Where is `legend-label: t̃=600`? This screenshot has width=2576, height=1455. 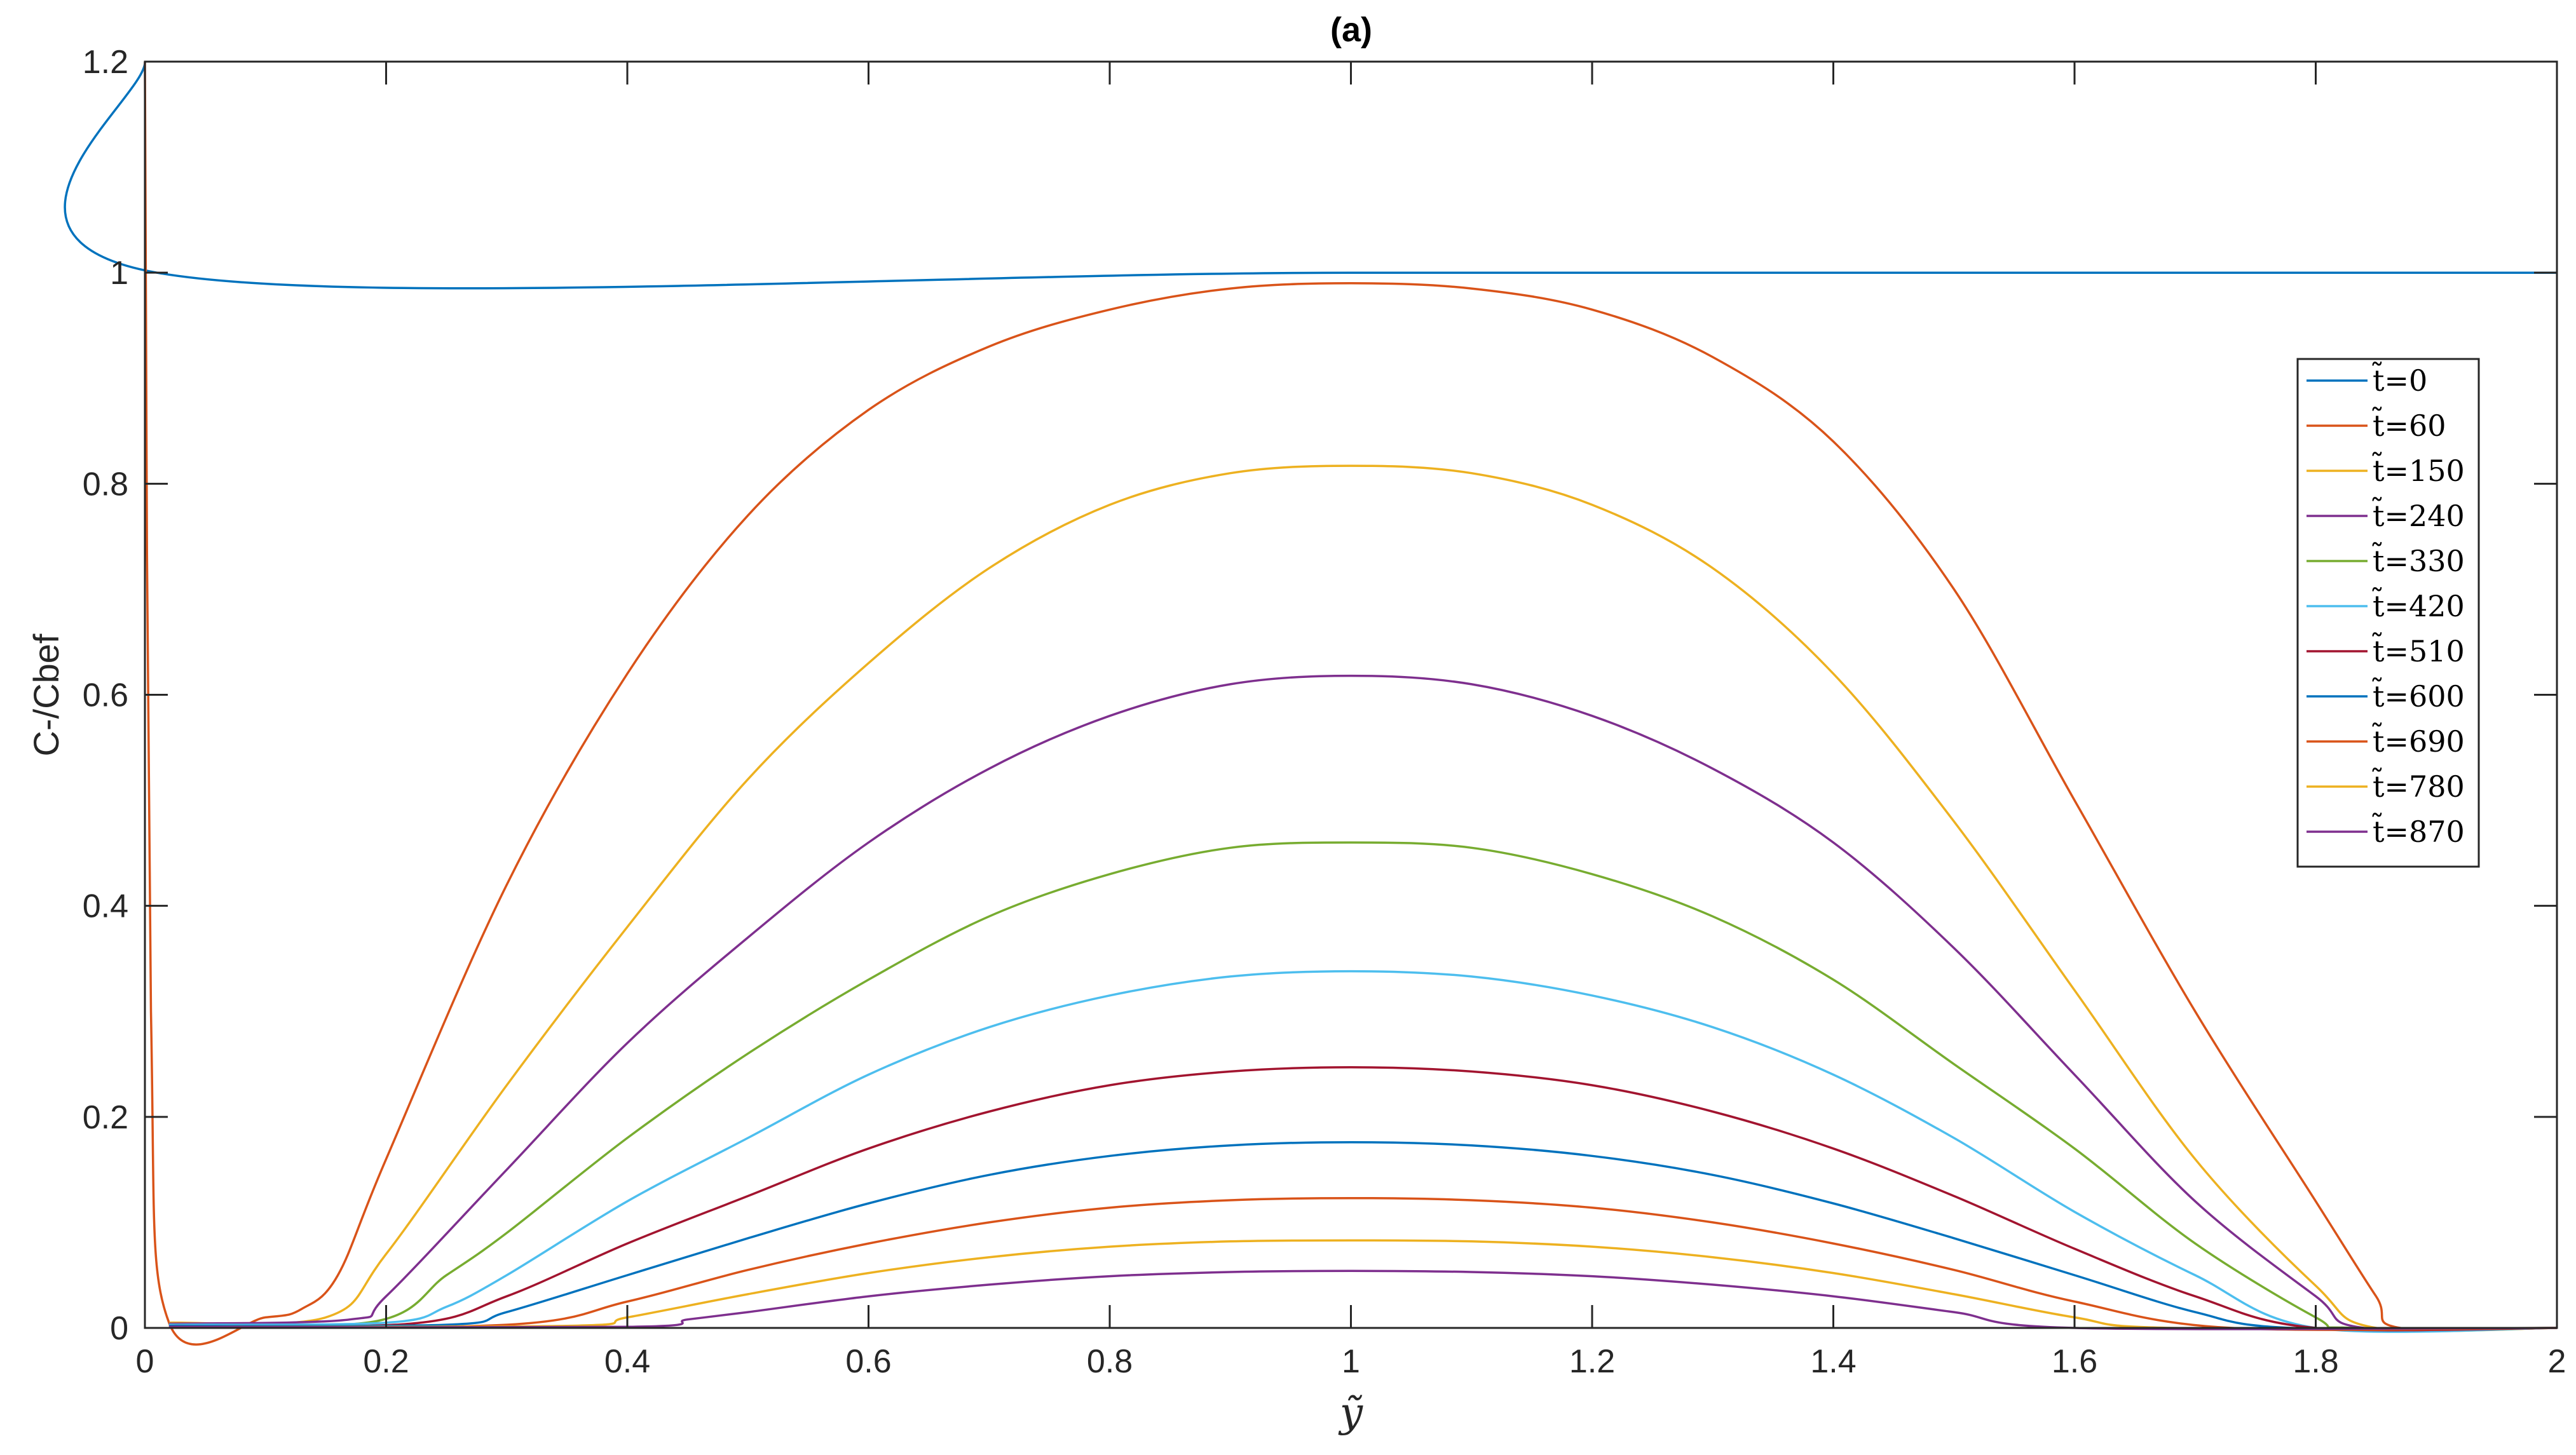 legend-label: t̃=600 is located at coordinates (2418, 695).